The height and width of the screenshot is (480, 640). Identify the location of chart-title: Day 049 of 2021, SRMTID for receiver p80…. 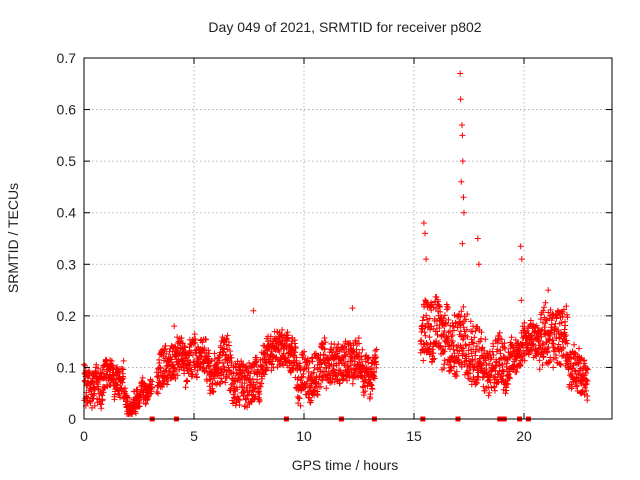
(344, 27).